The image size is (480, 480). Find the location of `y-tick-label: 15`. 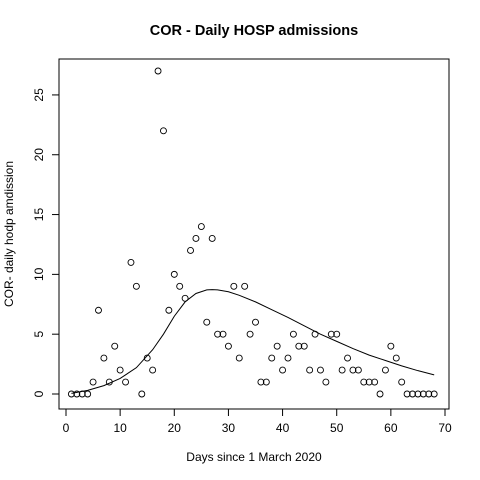

y-tick-label: 15 is located at coordinates (39, 215).